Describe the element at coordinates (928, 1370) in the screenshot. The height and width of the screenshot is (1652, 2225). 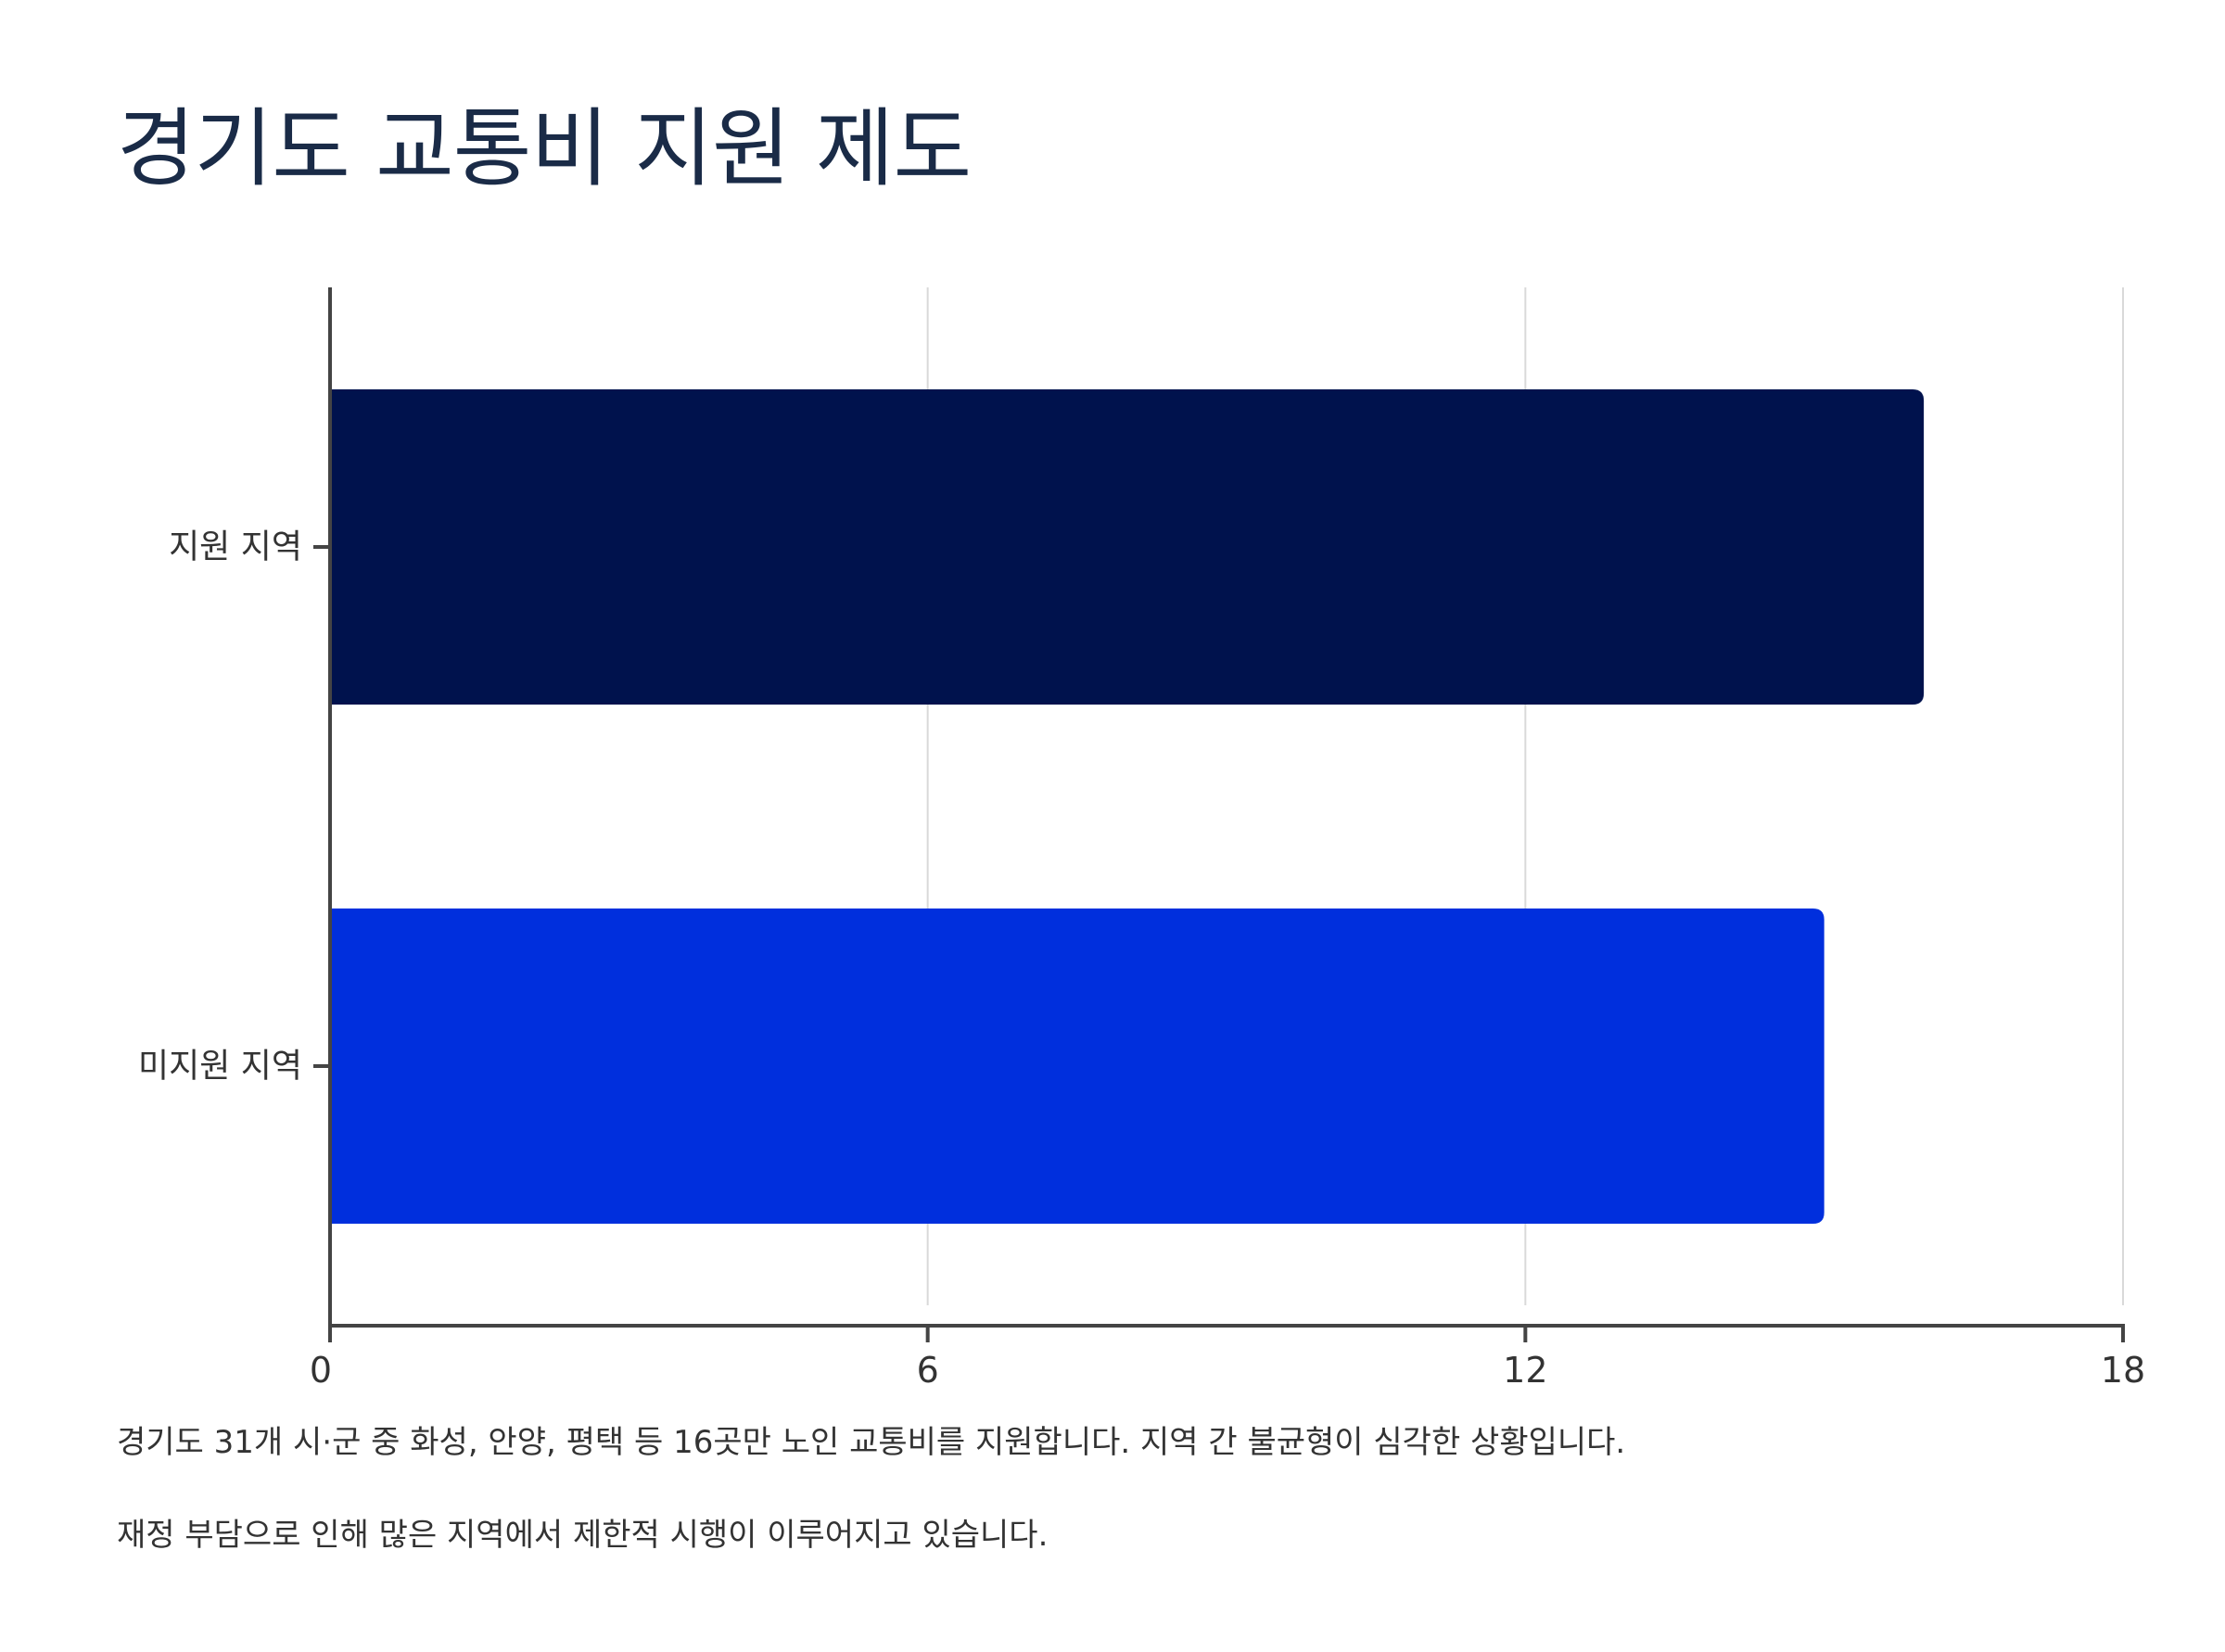
I see `x-tick-label: 6` at that location.